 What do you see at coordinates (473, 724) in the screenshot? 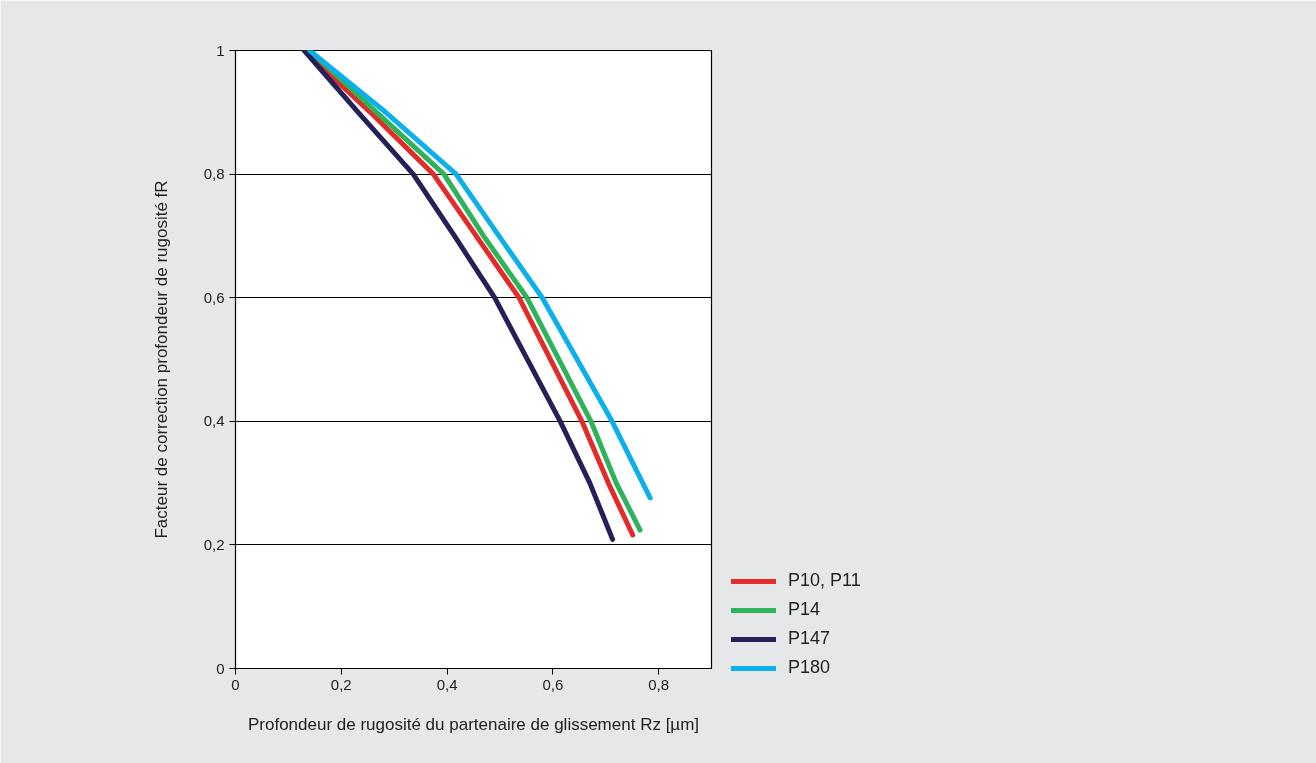
I see `x-axis-title: Profondeur de rugosité du partenaire de glissement Rz [µm]` at bounding box center [473, 724].